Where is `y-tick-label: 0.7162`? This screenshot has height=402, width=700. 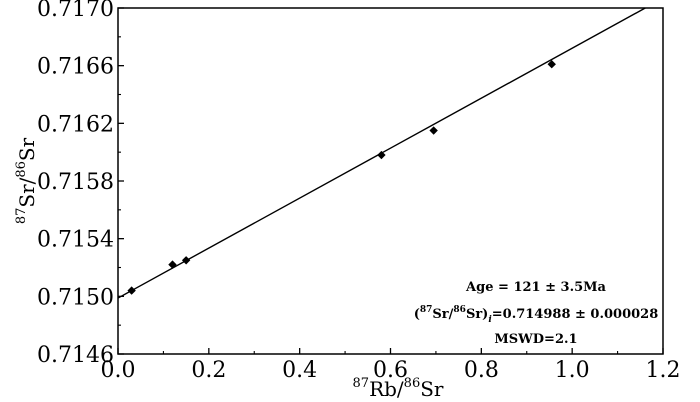
y-tick-label: 0.7162 is located at coordinates (75, 124).